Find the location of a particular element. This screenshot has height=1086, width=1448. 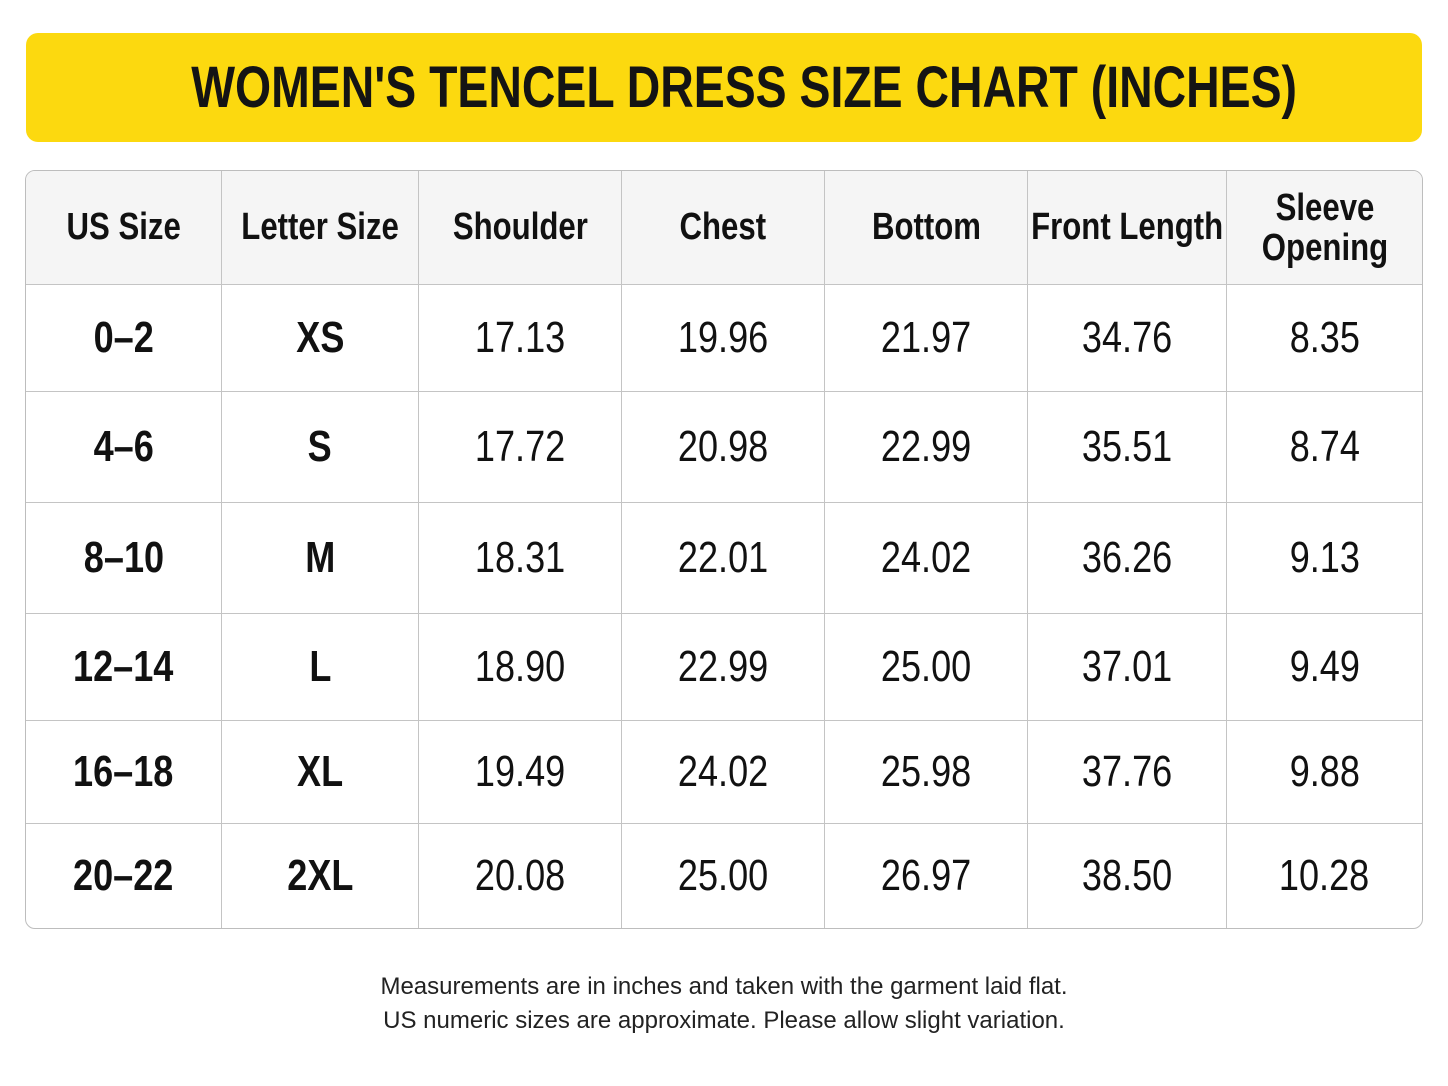

table-cell: 38.50 is located at coordinates (1127, 876).